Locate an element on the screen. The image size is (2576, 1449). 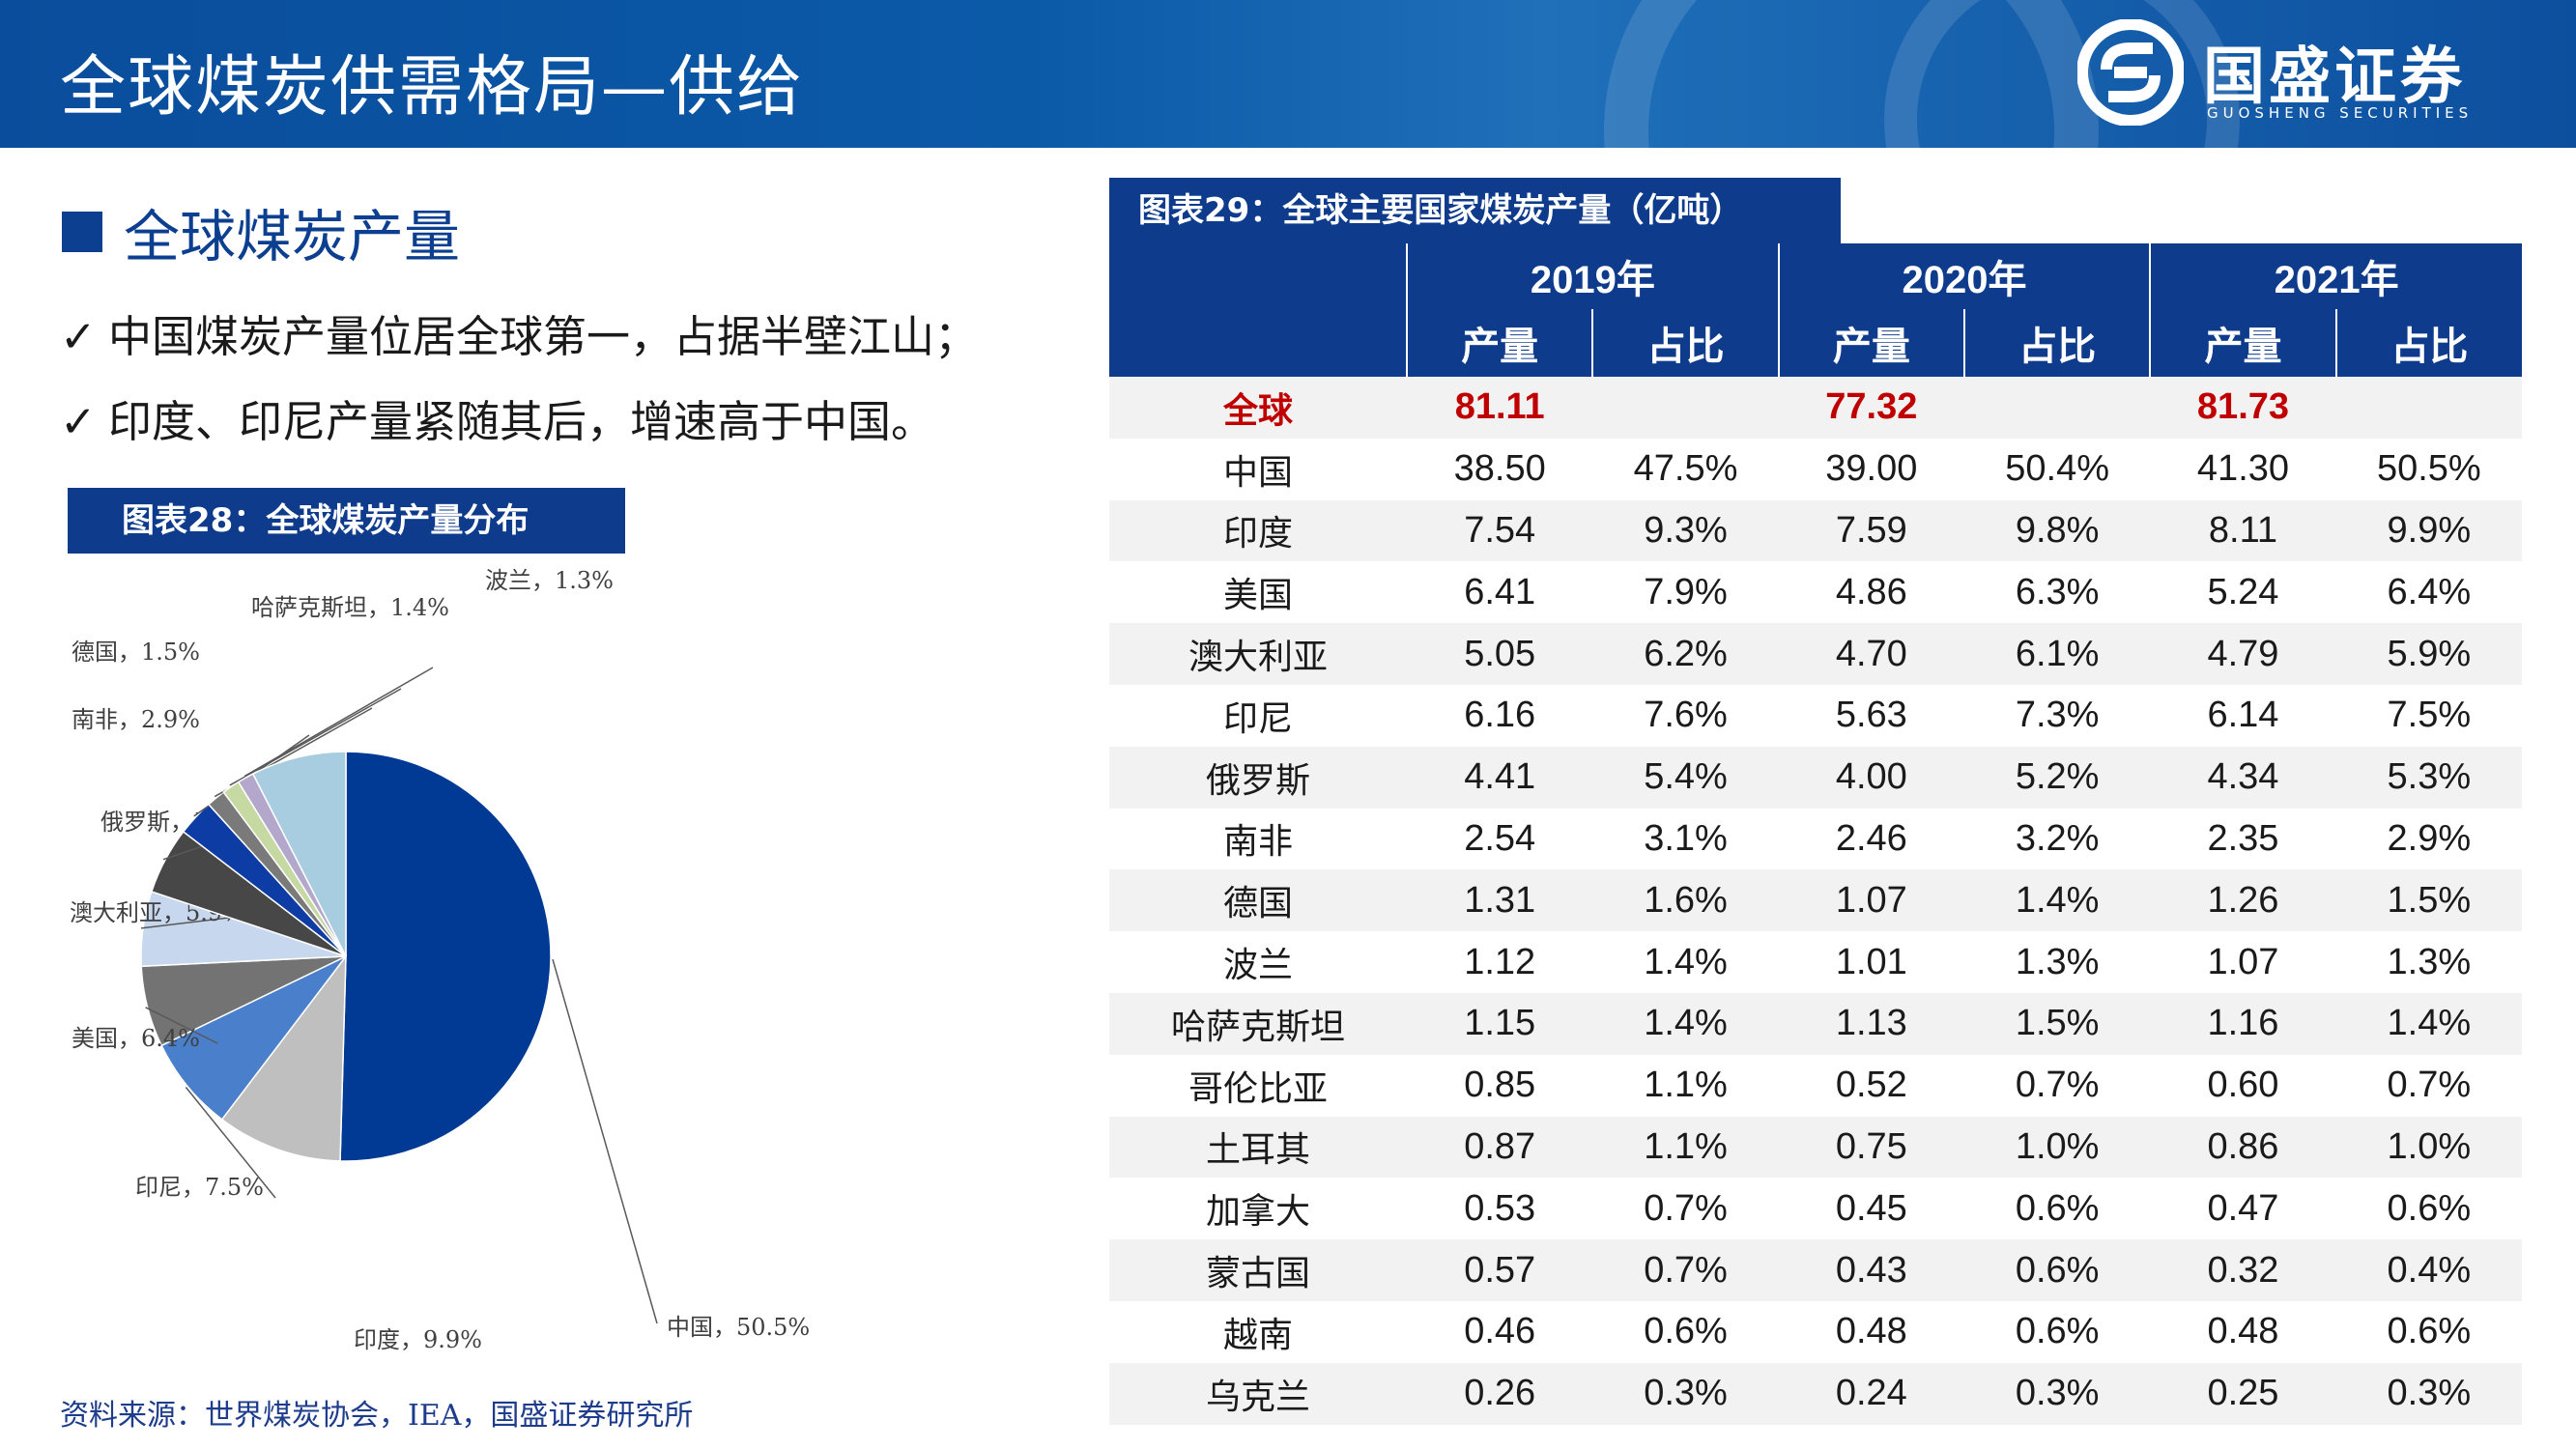
pie-chart-title: 图表28：全球煤炭产量分布 is located at coordinates (347, 521).